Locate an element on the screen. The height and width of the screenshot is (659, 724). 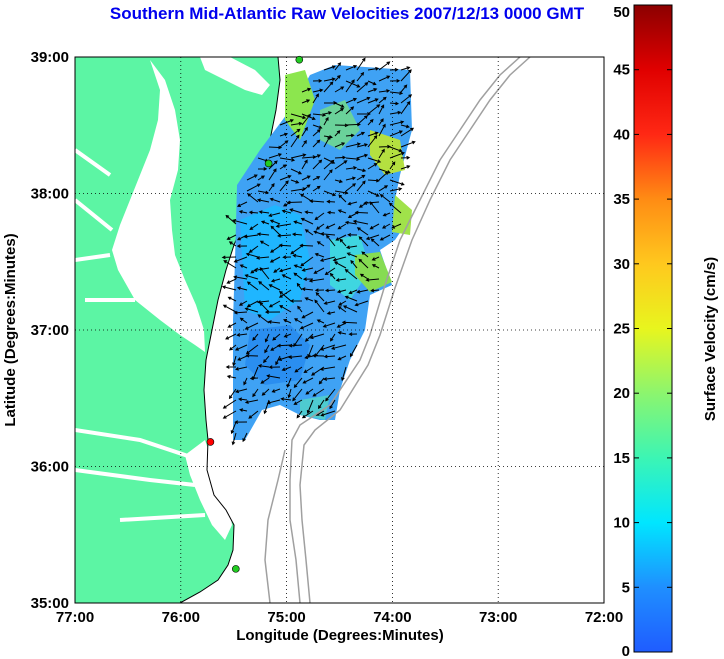
y-tick-label: 35:00 is located at coordinates (50, 603).